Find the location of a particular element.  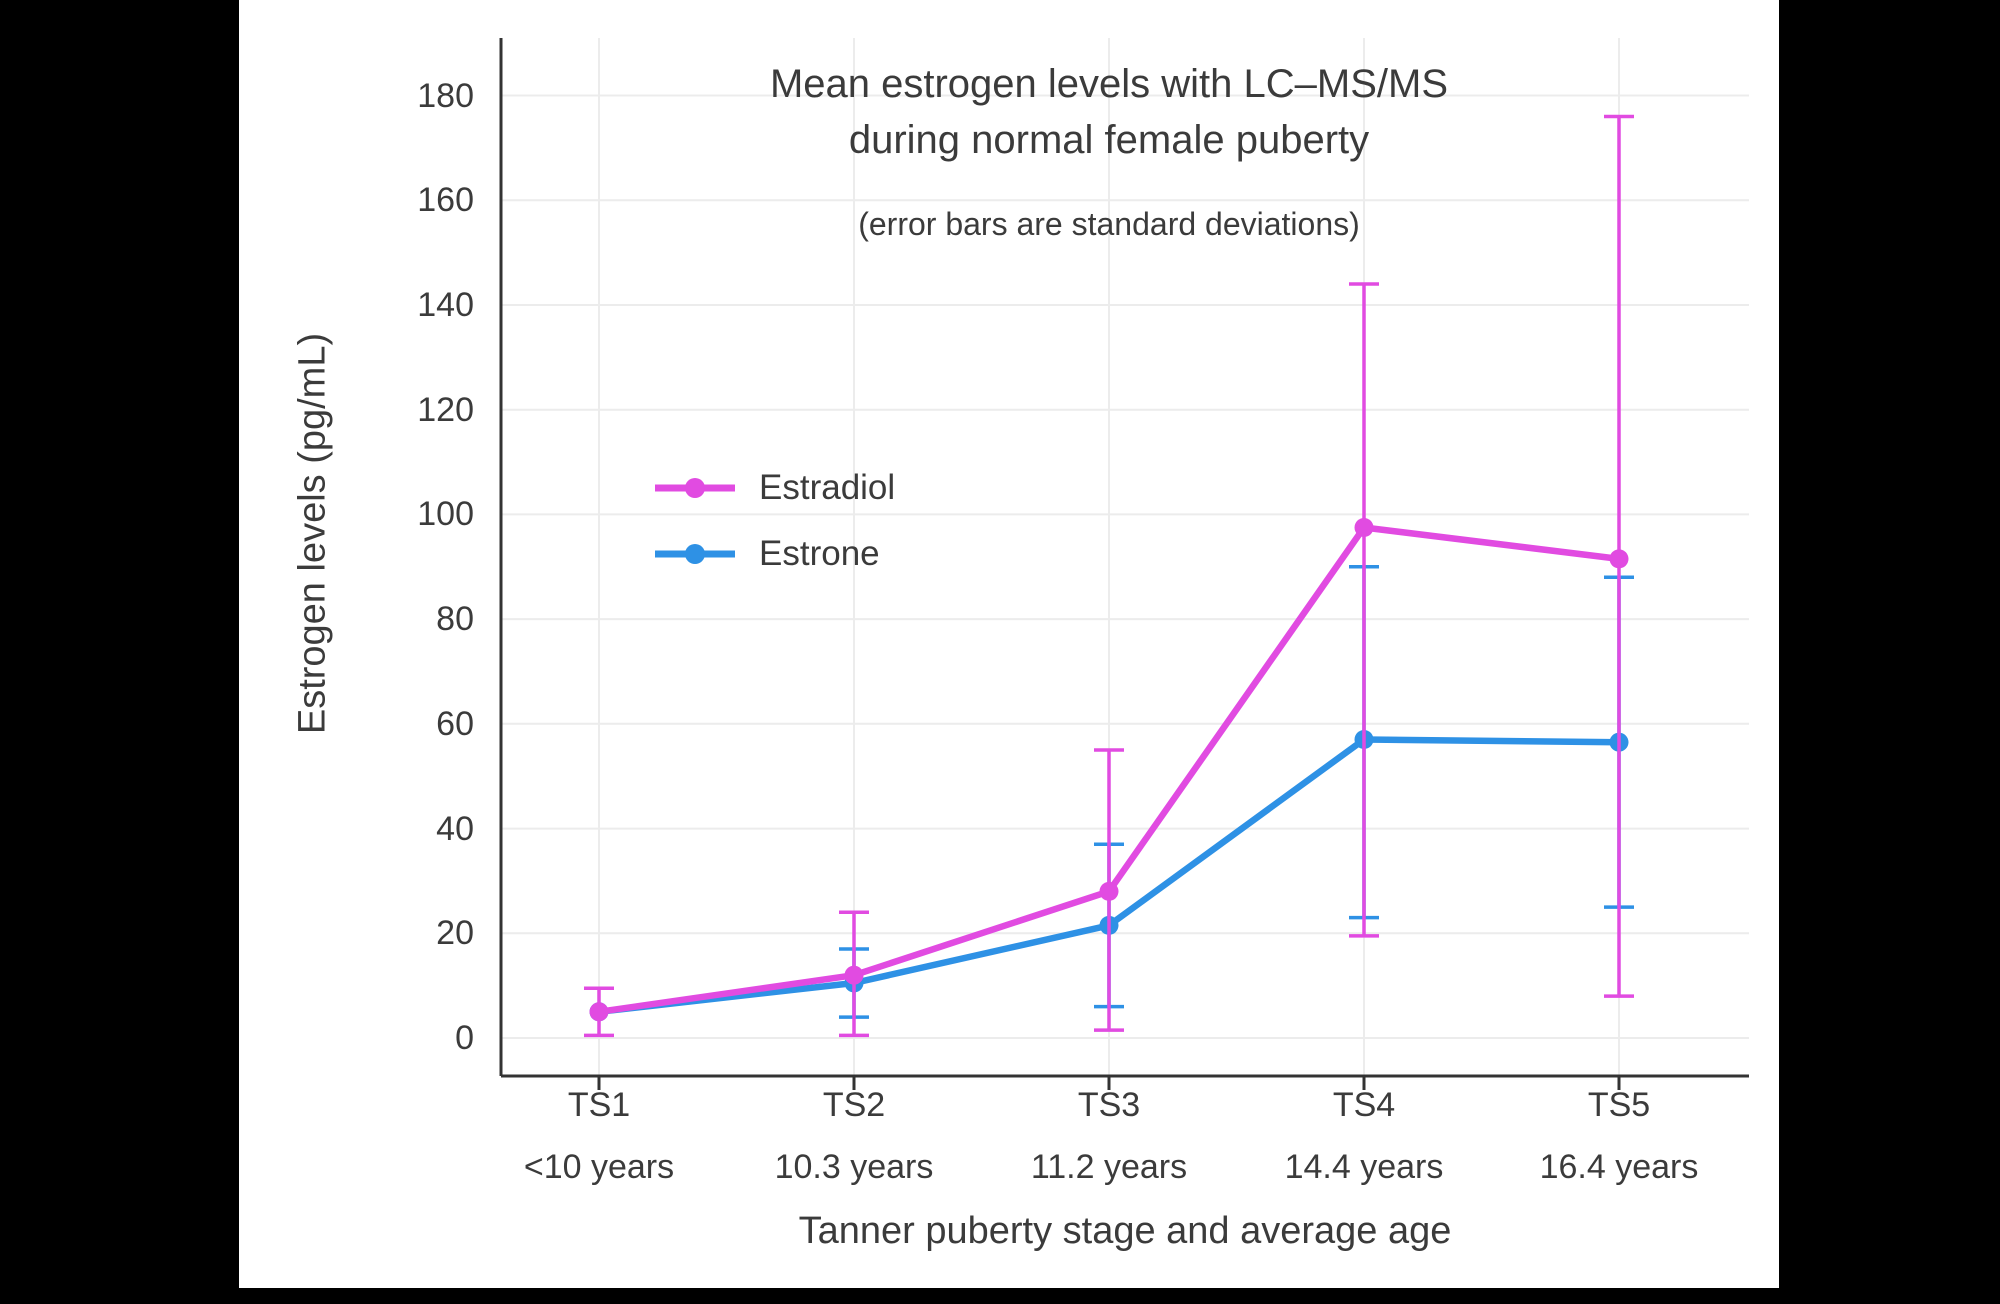

y-tick-label: 0 is located at coordinates (464, 1038).